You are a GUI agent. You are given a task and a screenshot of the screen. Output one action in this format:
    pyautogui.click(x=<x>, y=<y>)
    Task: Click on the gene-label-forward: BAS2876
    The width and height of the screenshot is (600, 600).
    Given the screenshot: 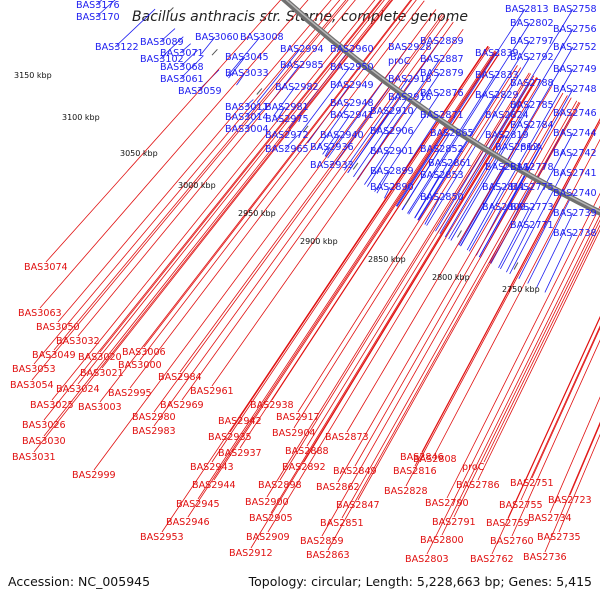 What is the action you would take?
    pyautogui.click(x=442, y=93)
    